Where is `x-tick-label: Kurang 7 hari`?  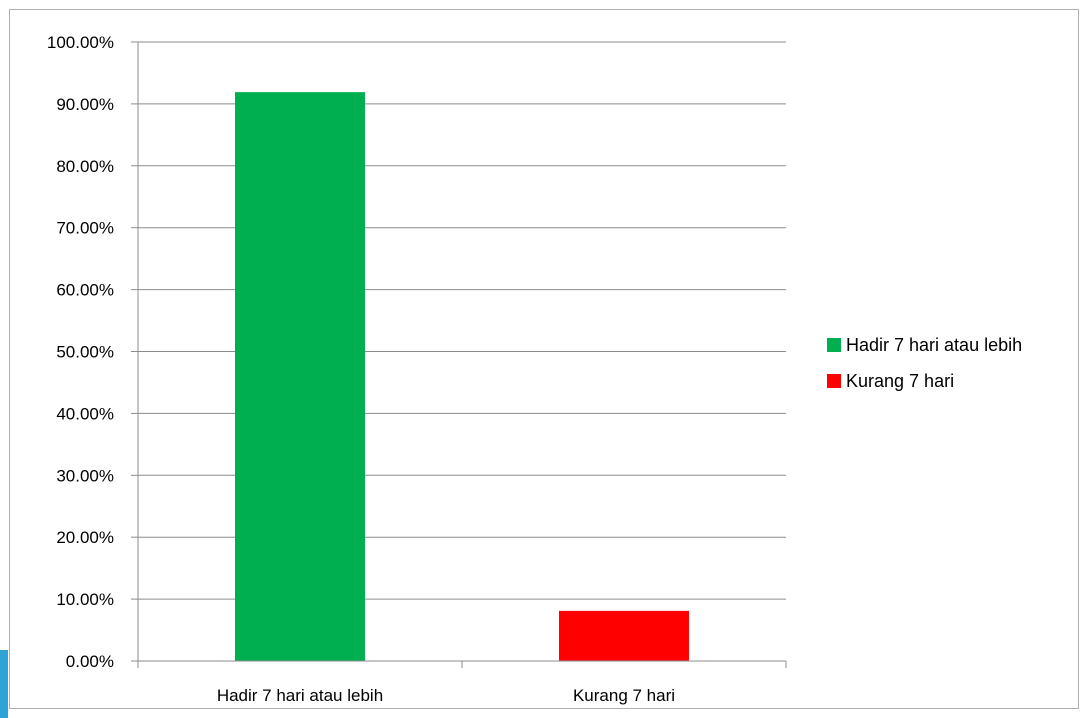 x-tick-label: Kurang 7 hari is located at coordinates (624, 695).